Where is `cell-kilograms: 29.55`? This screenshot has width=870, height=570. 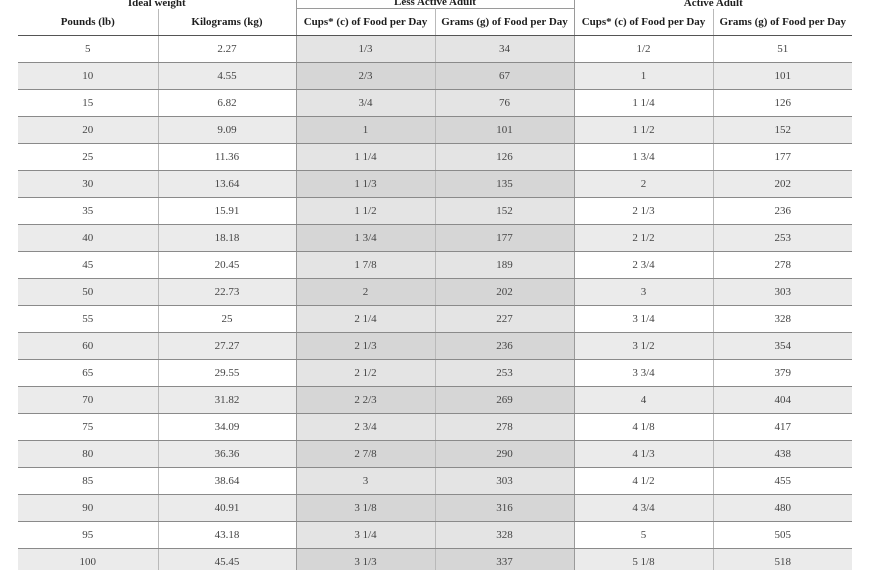 cell-kilograms: 29.55 is located at coordinates (227, 373).